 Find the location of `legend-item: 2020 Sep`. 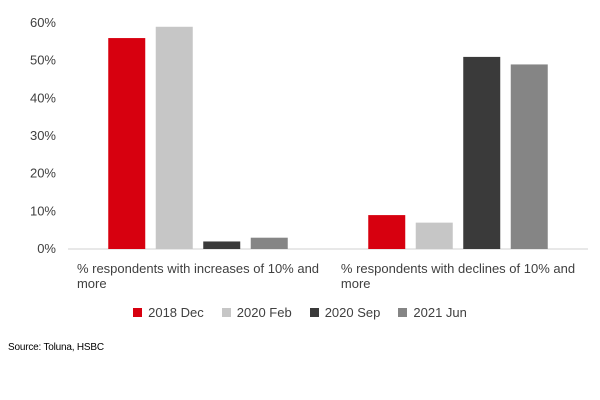

legend-item: 2020 Sep is located at coordinates (345, 312).